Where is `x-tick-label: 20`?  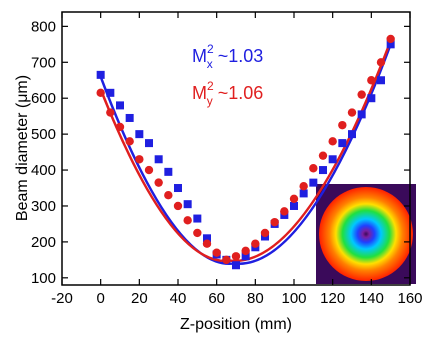 x-tick-label: 20 is located at coordinates (139, 298).